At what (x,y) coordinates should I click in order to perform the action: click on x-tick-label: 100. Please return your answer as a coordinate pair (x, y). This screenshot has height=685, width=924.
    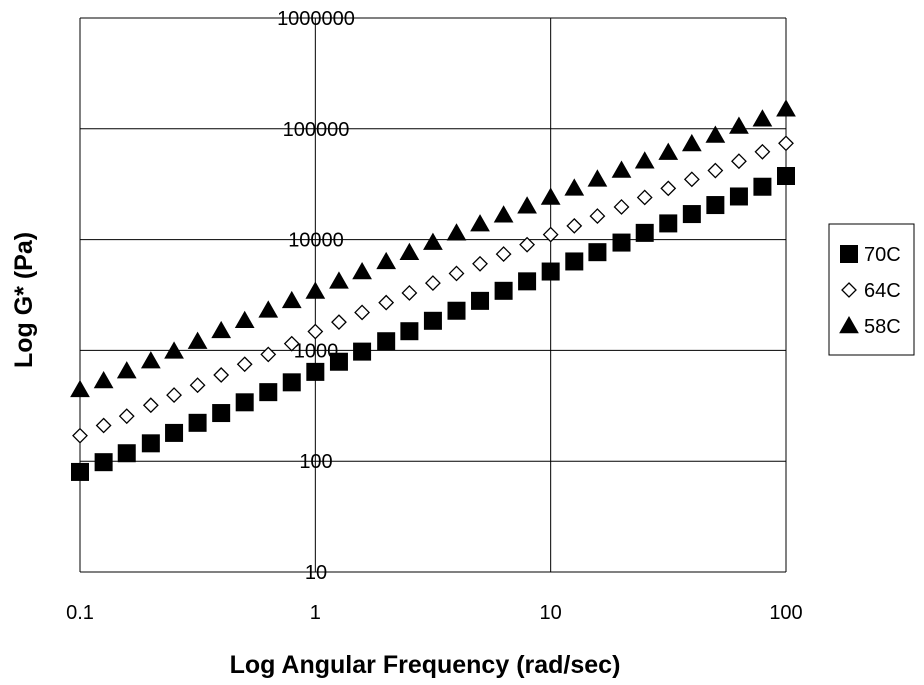
    Looking at the image, I should click on (785, 613).